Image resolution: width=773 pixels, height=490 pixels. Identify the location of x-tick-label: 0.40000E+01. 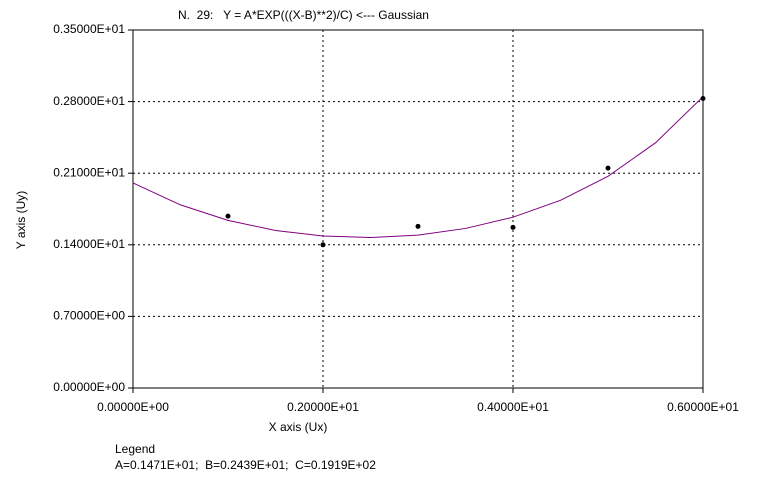
(513, 407).